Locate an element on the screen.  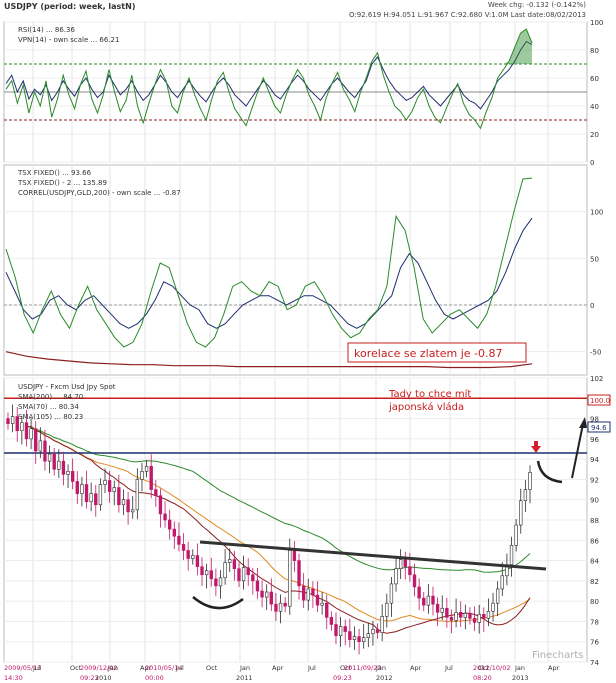
legend-vpn: VPN(14) - own scale ... 66.21 is located at coordinates (68, 40).